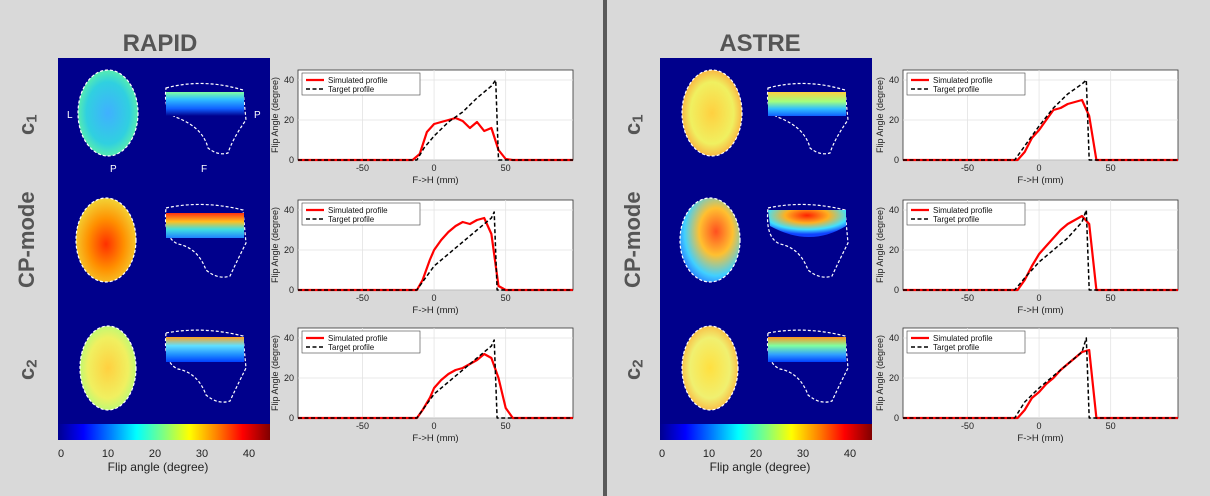 This screenshot has width=1210, height=496. What do you see at coordinates (632, 240) in the screenshot?
I see `row-label-cp: CP-mode` at bounding box center [632, 240].